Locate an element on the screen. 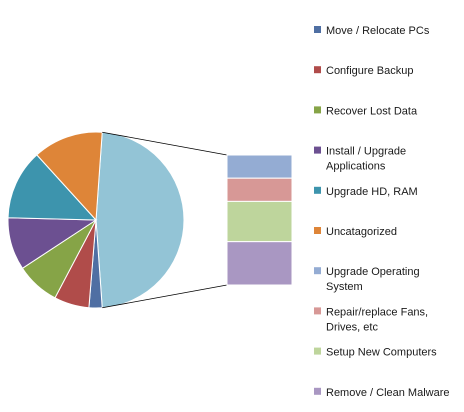  pie-slice-upgrade-hd-ram is located at coordinates (52, 187).